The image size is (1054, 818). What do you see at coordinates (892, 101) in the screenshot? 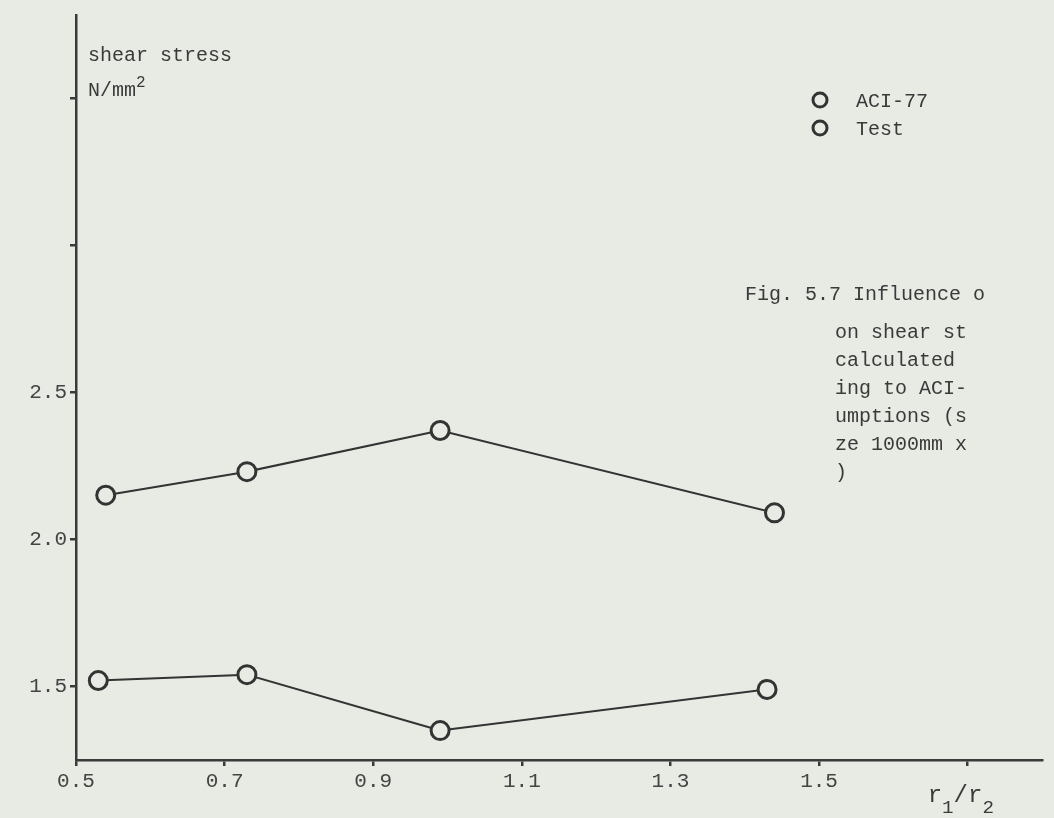
I see `legend-label: ACI-77` at bounding box center [892, 101].